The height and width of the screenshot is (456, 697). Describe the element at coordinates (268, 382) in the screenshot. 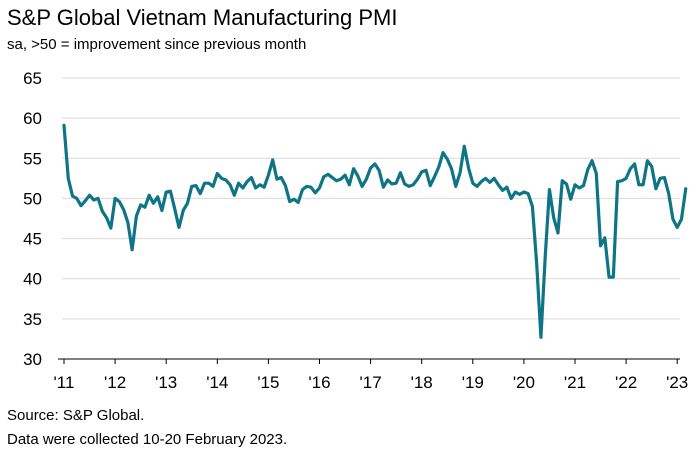

I see `x-tick-label: '15` at that location.